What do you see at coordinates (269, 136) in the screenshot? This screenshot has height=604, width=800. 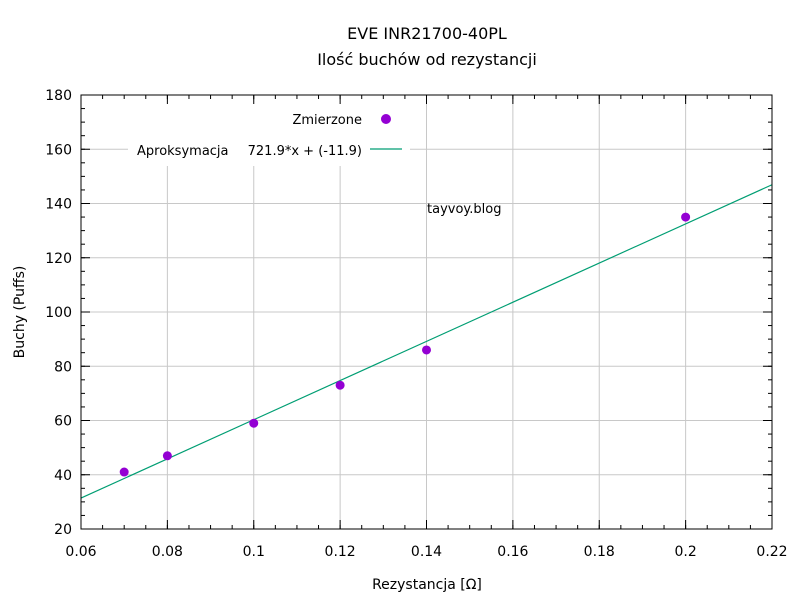 I see `legend: Zmierzone Aproksymacja 721.9*x + (-11.9)` at bounding box center [269, 136].